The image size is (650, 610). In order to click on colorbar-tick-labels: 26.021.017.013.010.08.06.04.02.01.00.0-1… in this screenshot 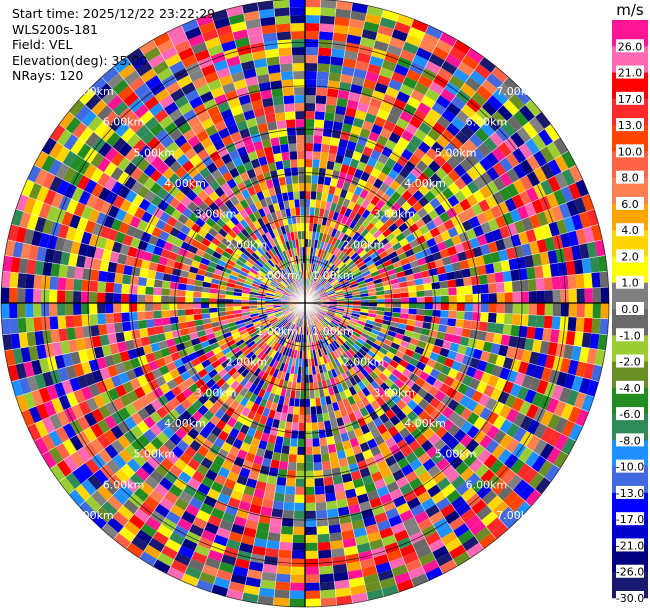, I will do `click(630, 322)`.